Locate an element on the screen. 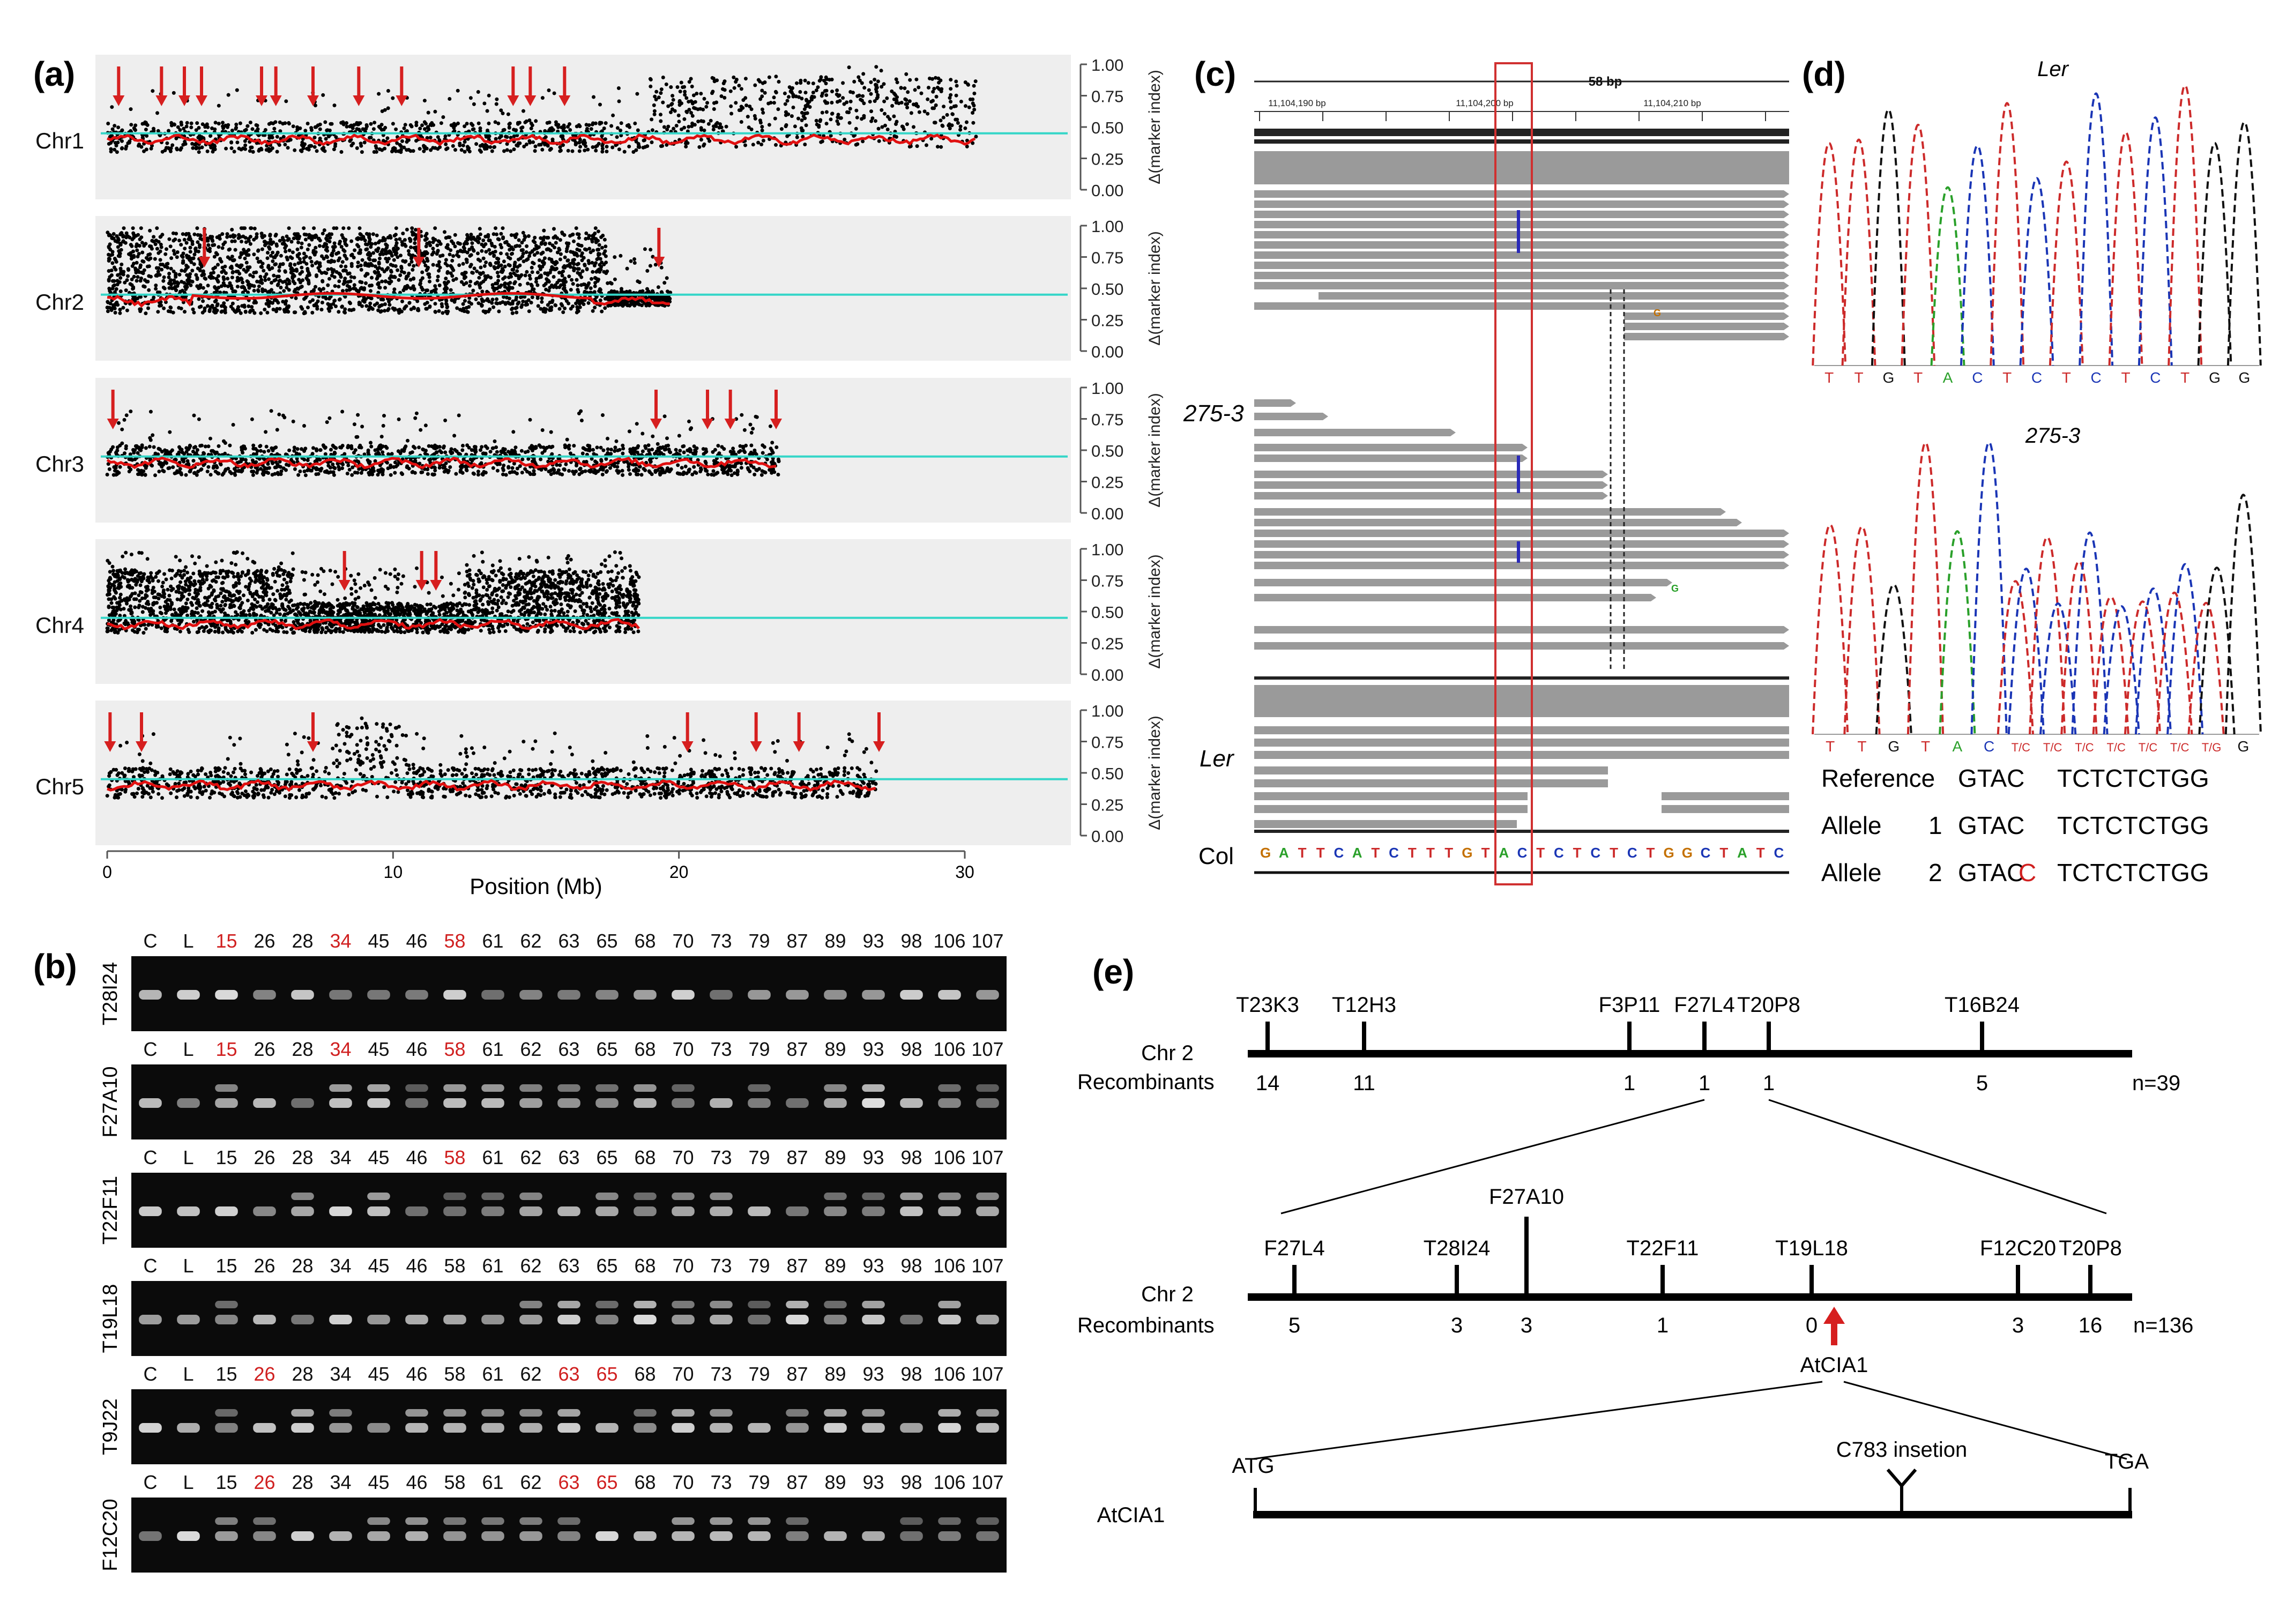 This screenshot has height=1624, width=2279. lane-label: L is located at coordinates (188, 1266).